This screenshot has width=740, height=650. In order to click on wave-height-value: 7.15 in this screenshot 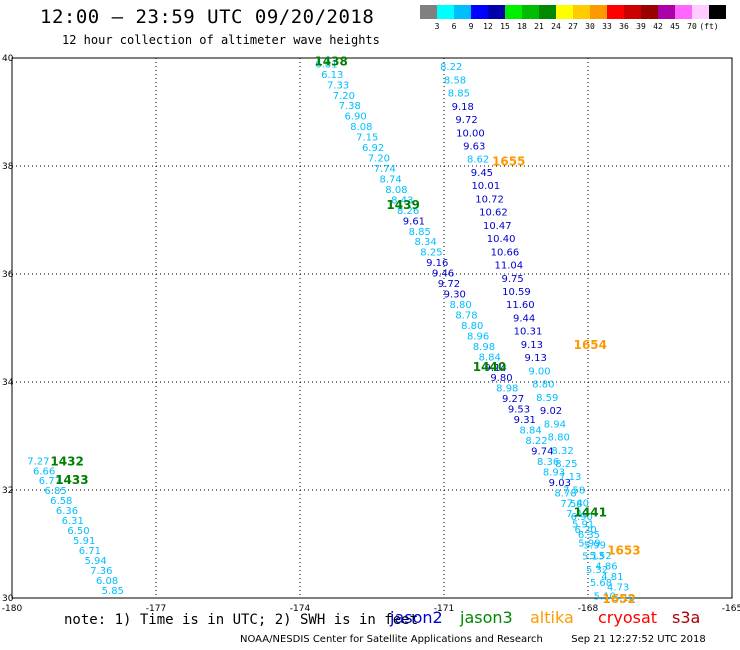, I will do `click(367, 138)`.